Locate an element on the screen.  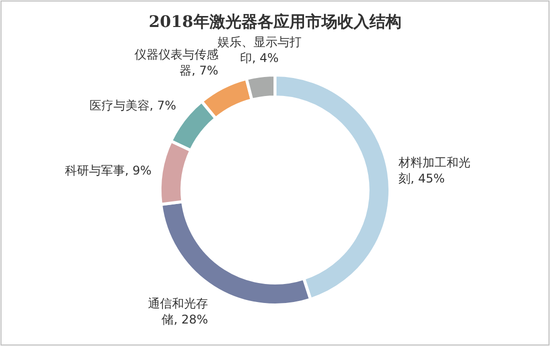
slice-label: 医疗与美容, 7% is located at coordinates (133, 105).